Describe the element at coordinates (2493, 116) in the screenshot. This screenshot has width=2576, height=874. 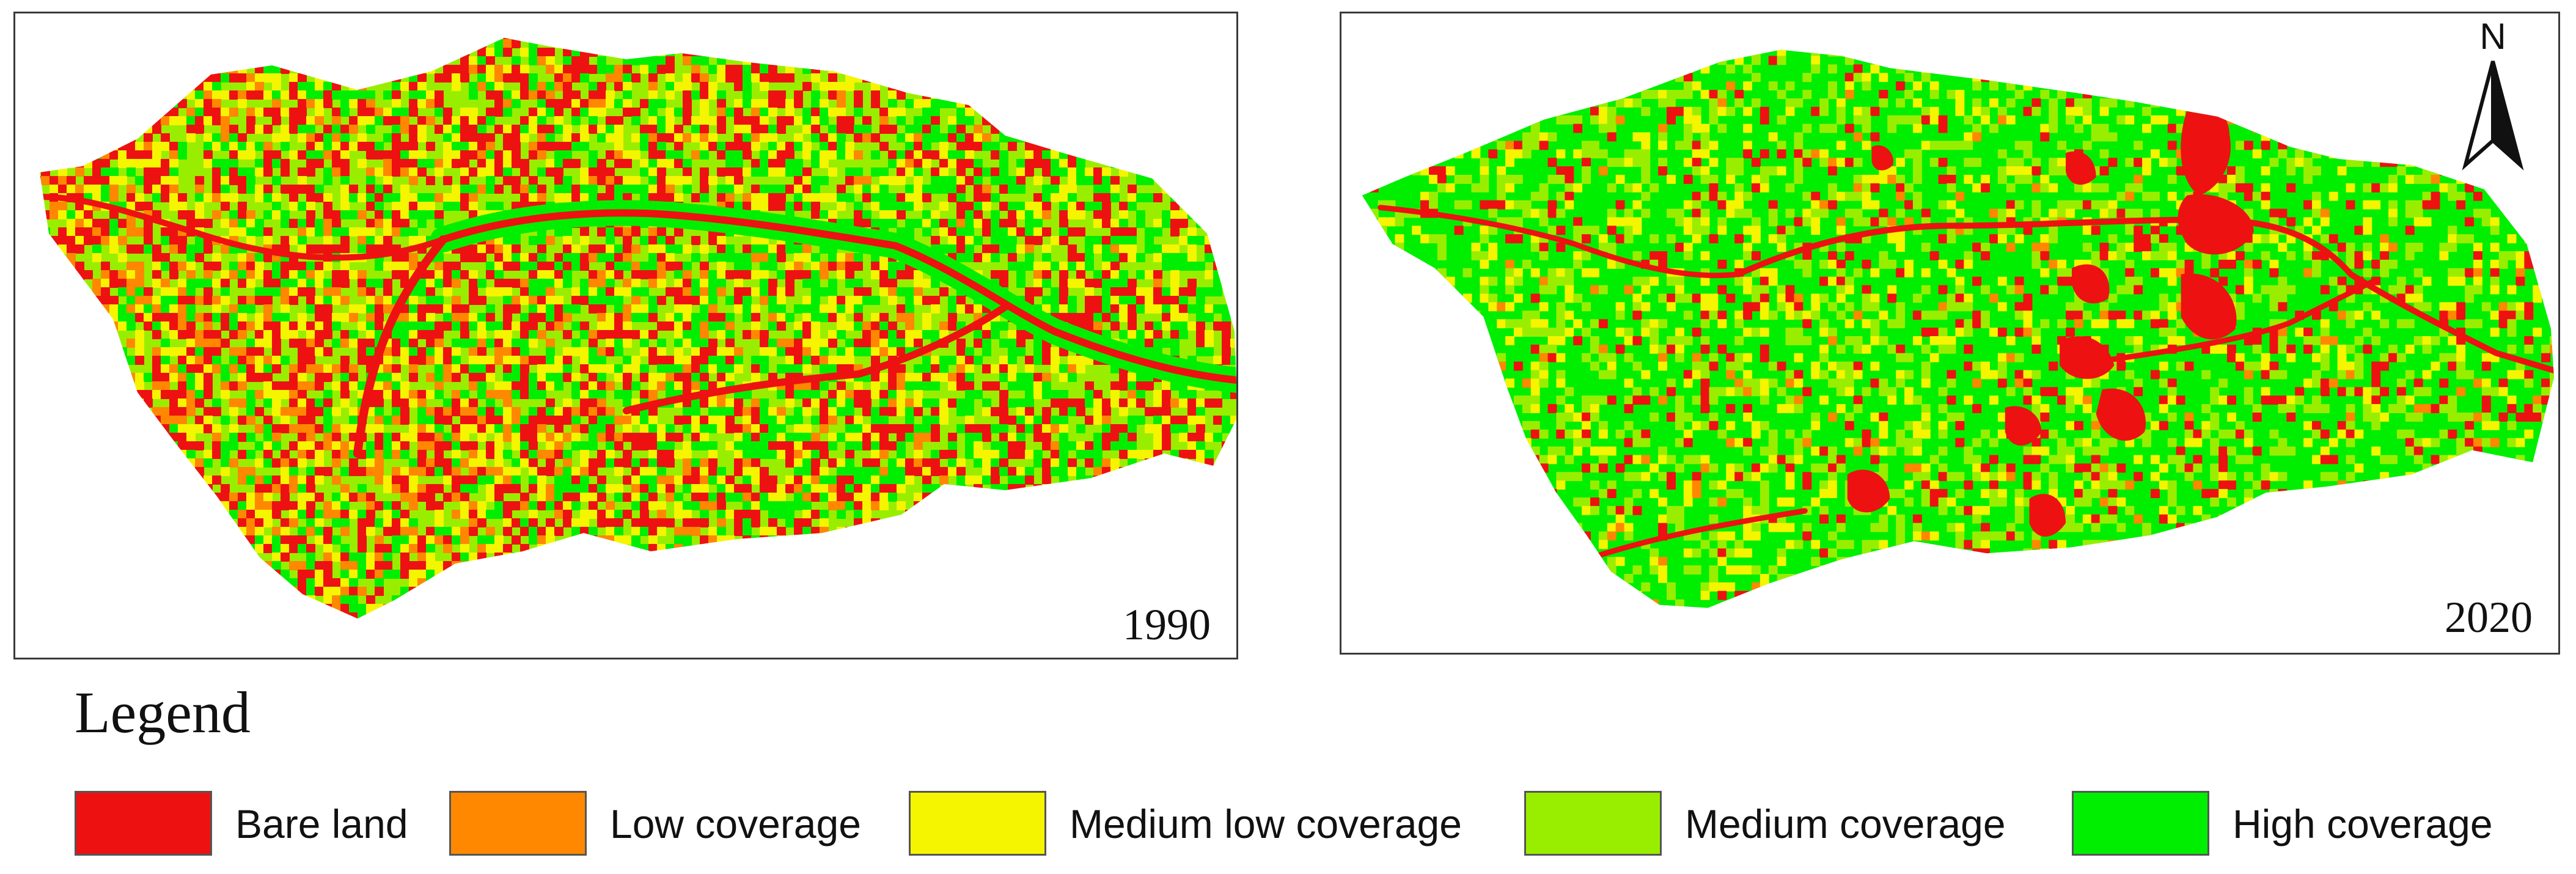
I see `north-arrow-icon` at that location.